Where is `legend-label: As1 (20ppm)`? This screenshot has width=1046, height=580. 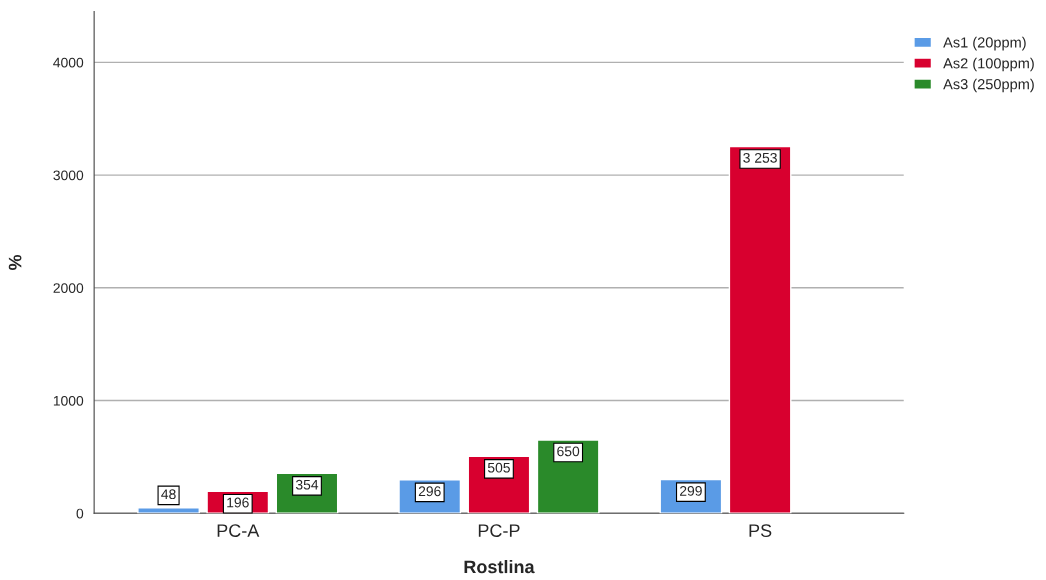
legend-label: As1 (20ppm) is located at coordinates (984, 43).